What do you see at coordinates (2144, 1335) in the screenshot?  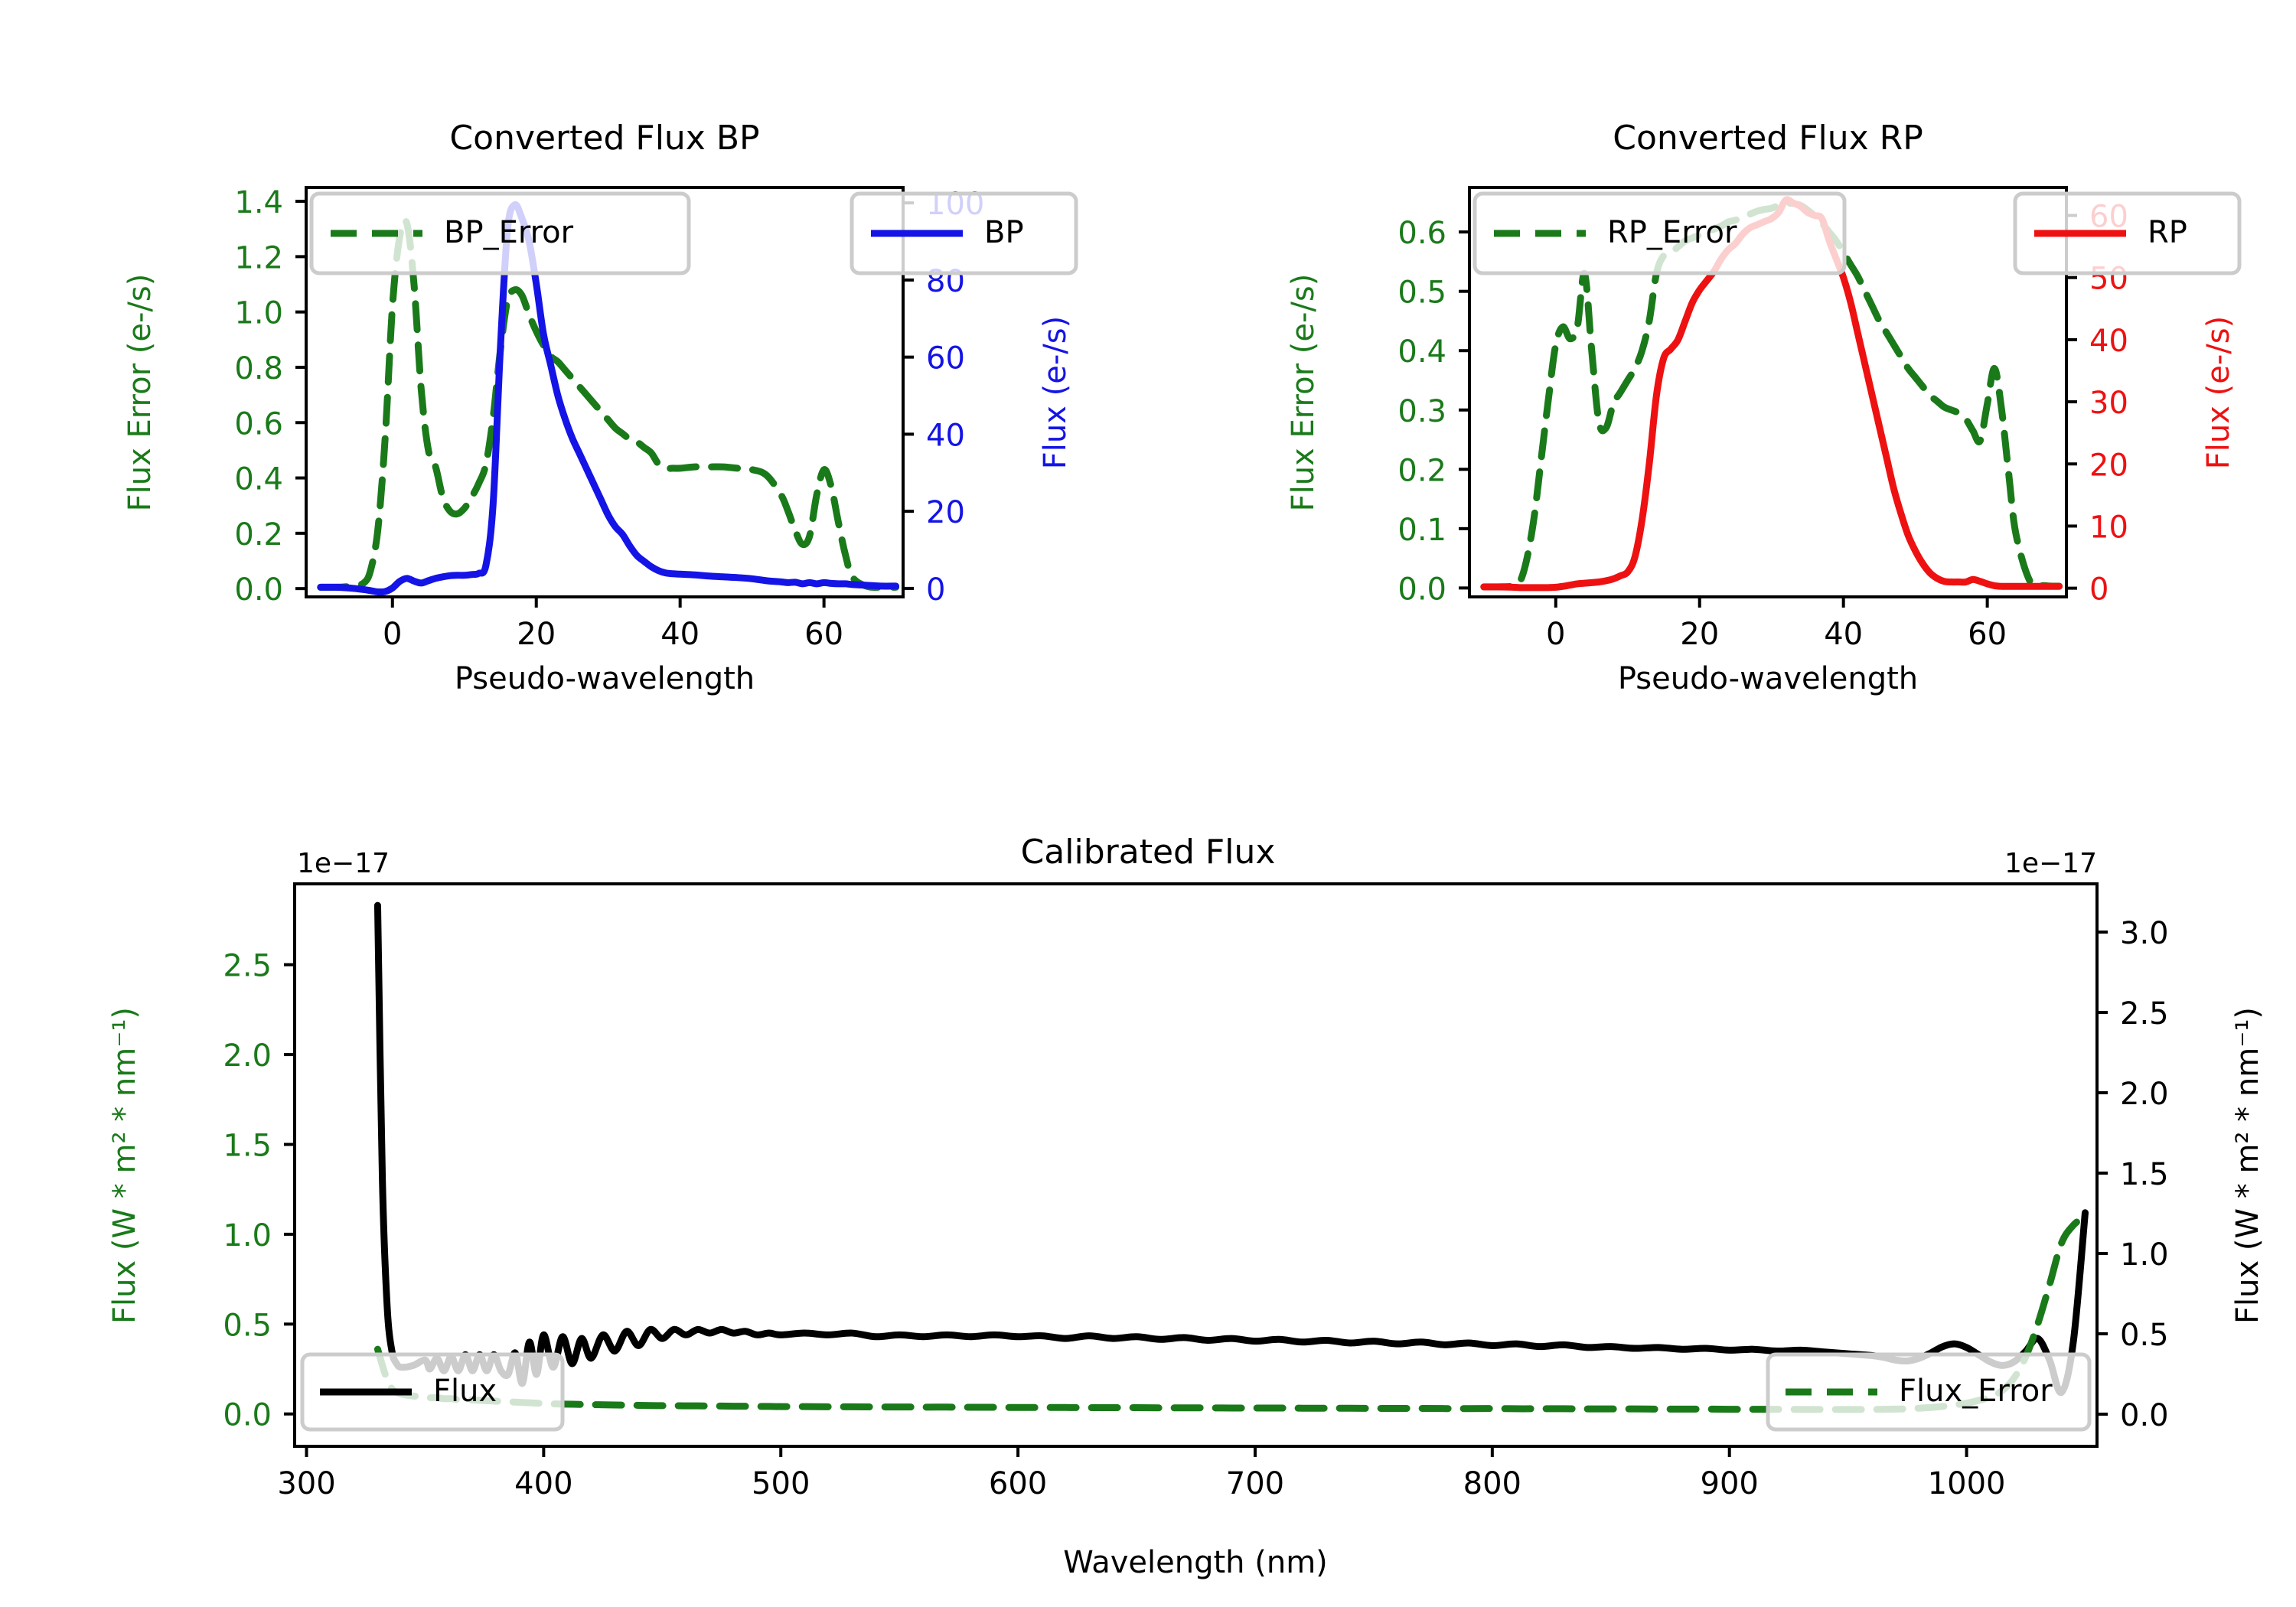 I see `calibrated-ytick-right: 0.5` at bounding box center [2144, 1335].